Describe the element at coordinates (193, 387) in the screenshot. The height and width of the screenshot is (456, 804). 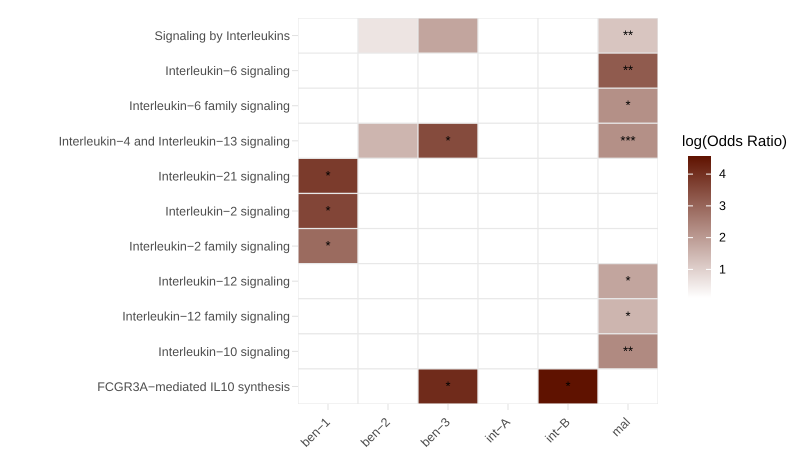
I see `y-tick-label: FCGR3A−mediated IL10 synthesis` at that location.